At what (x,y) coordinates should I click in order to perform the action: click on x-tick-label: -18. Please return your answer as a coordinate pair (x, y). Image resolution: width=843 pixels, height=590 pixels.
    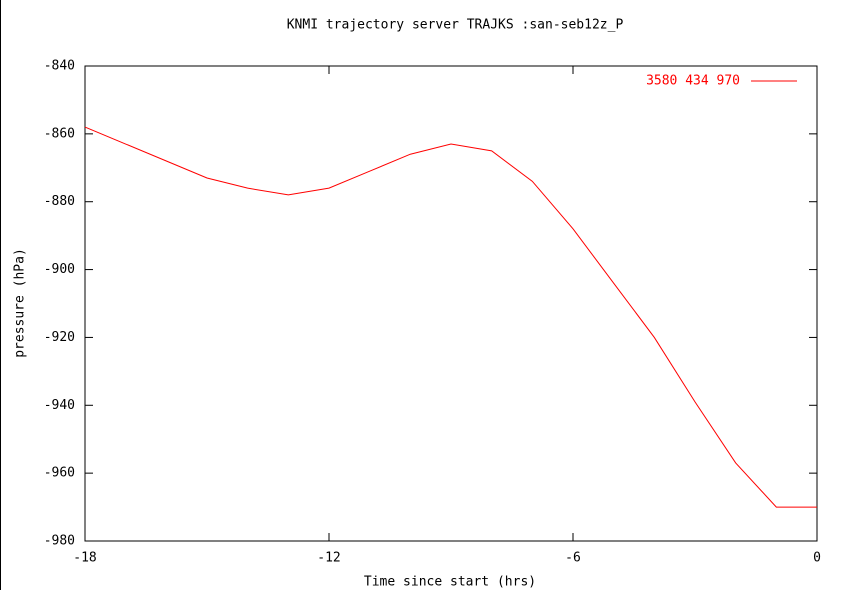
    Looking at the image, I should click on (84, 558).